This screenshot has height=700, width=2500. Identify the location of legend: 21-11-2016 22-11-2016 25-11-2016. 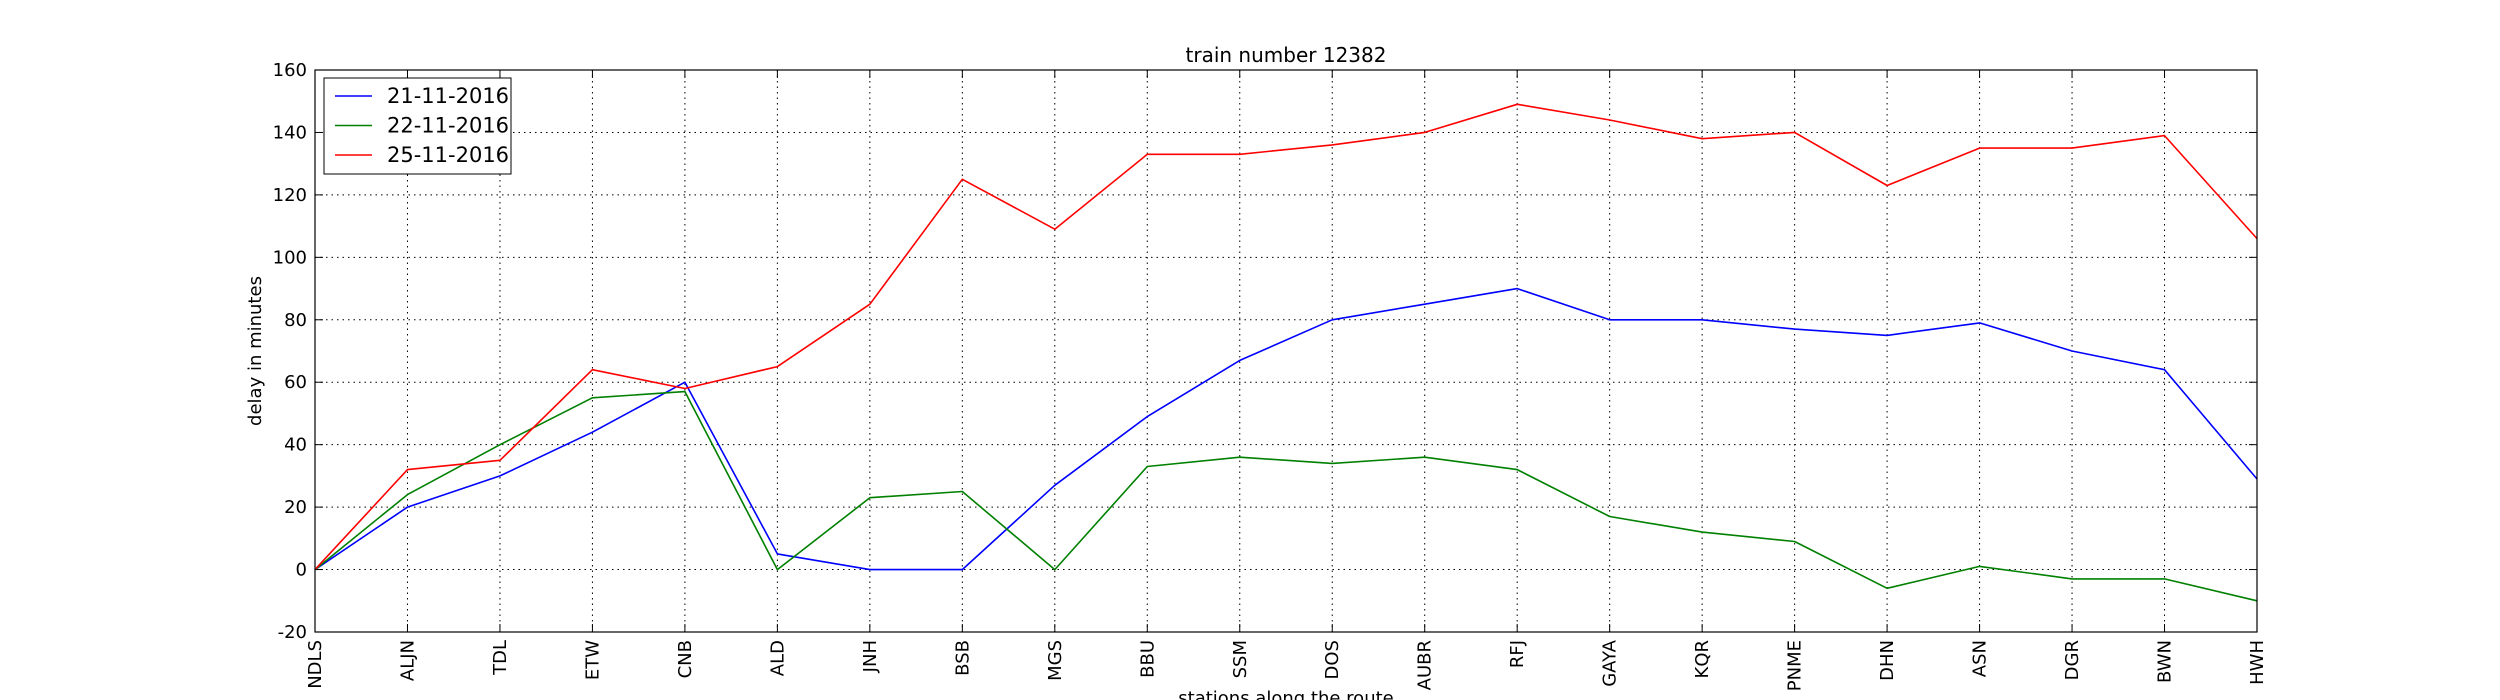
(417, 126).